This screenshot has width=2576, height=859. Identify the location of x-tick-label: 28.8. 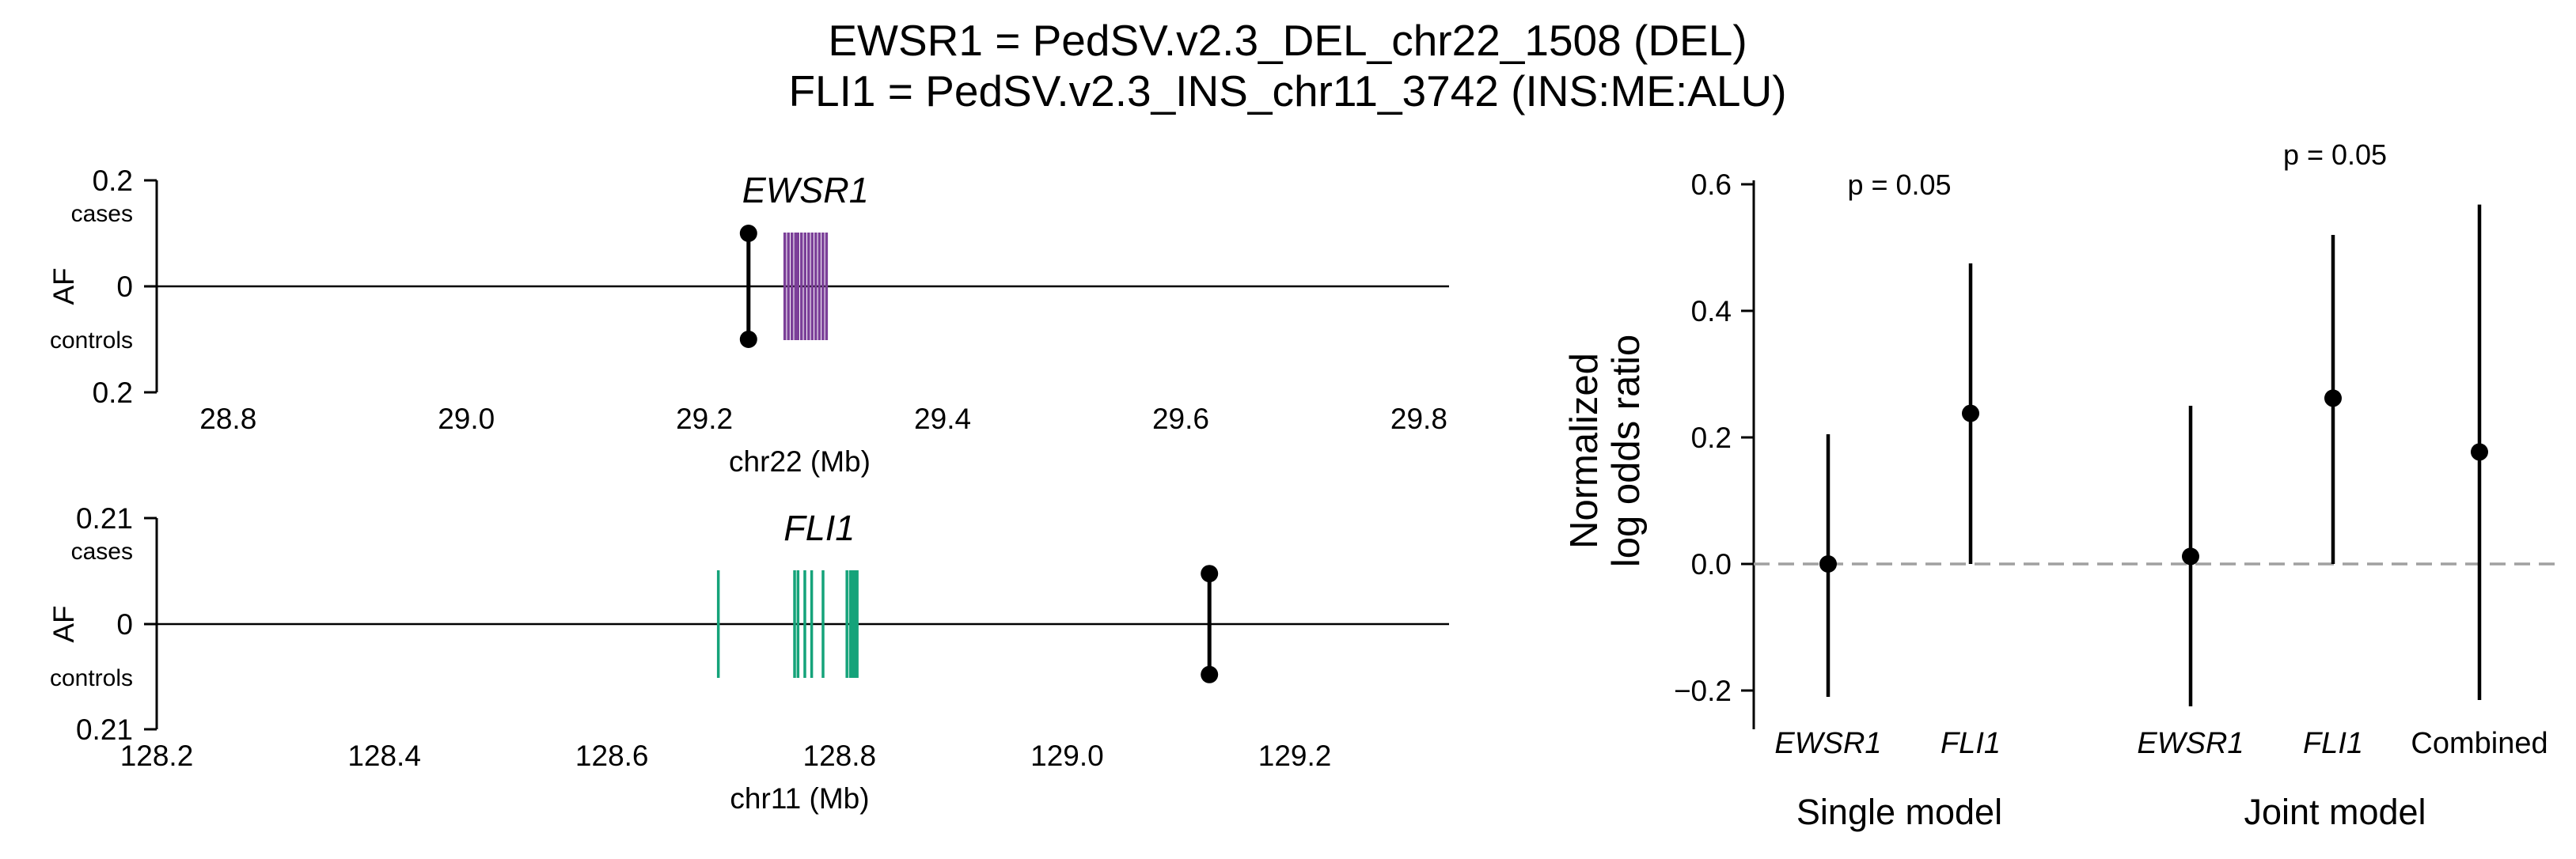
(227, 419).